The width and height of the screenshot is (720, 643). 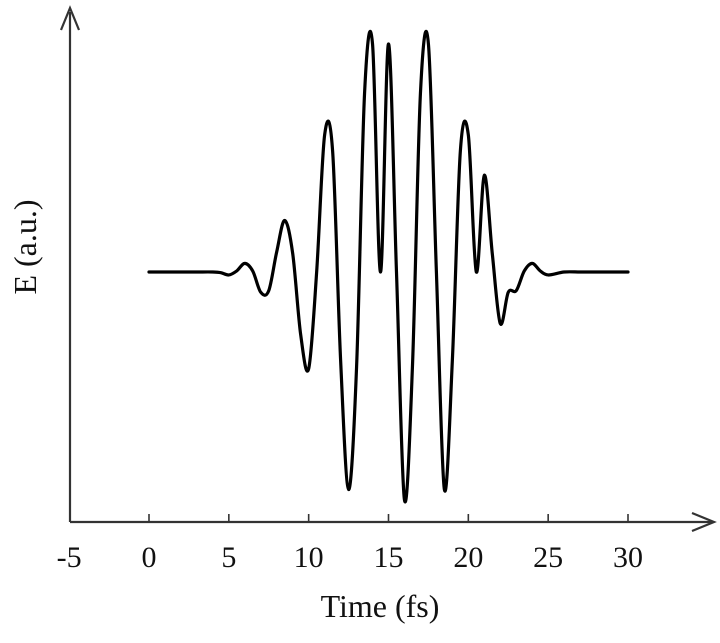 What do you see at coordinates (350, 544) in the screenshot?
I see `x-ticks: -5 0 5 10 15 20 25 30` at bounding box center [350, 544].